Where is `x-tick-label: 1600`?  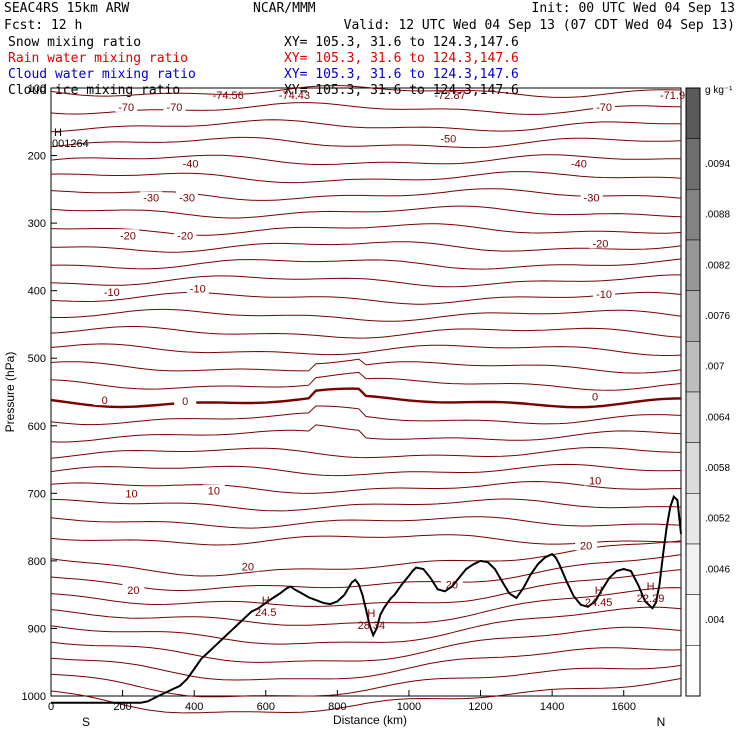 x-tick-label: 1600 is located at coordinates (623, 707).